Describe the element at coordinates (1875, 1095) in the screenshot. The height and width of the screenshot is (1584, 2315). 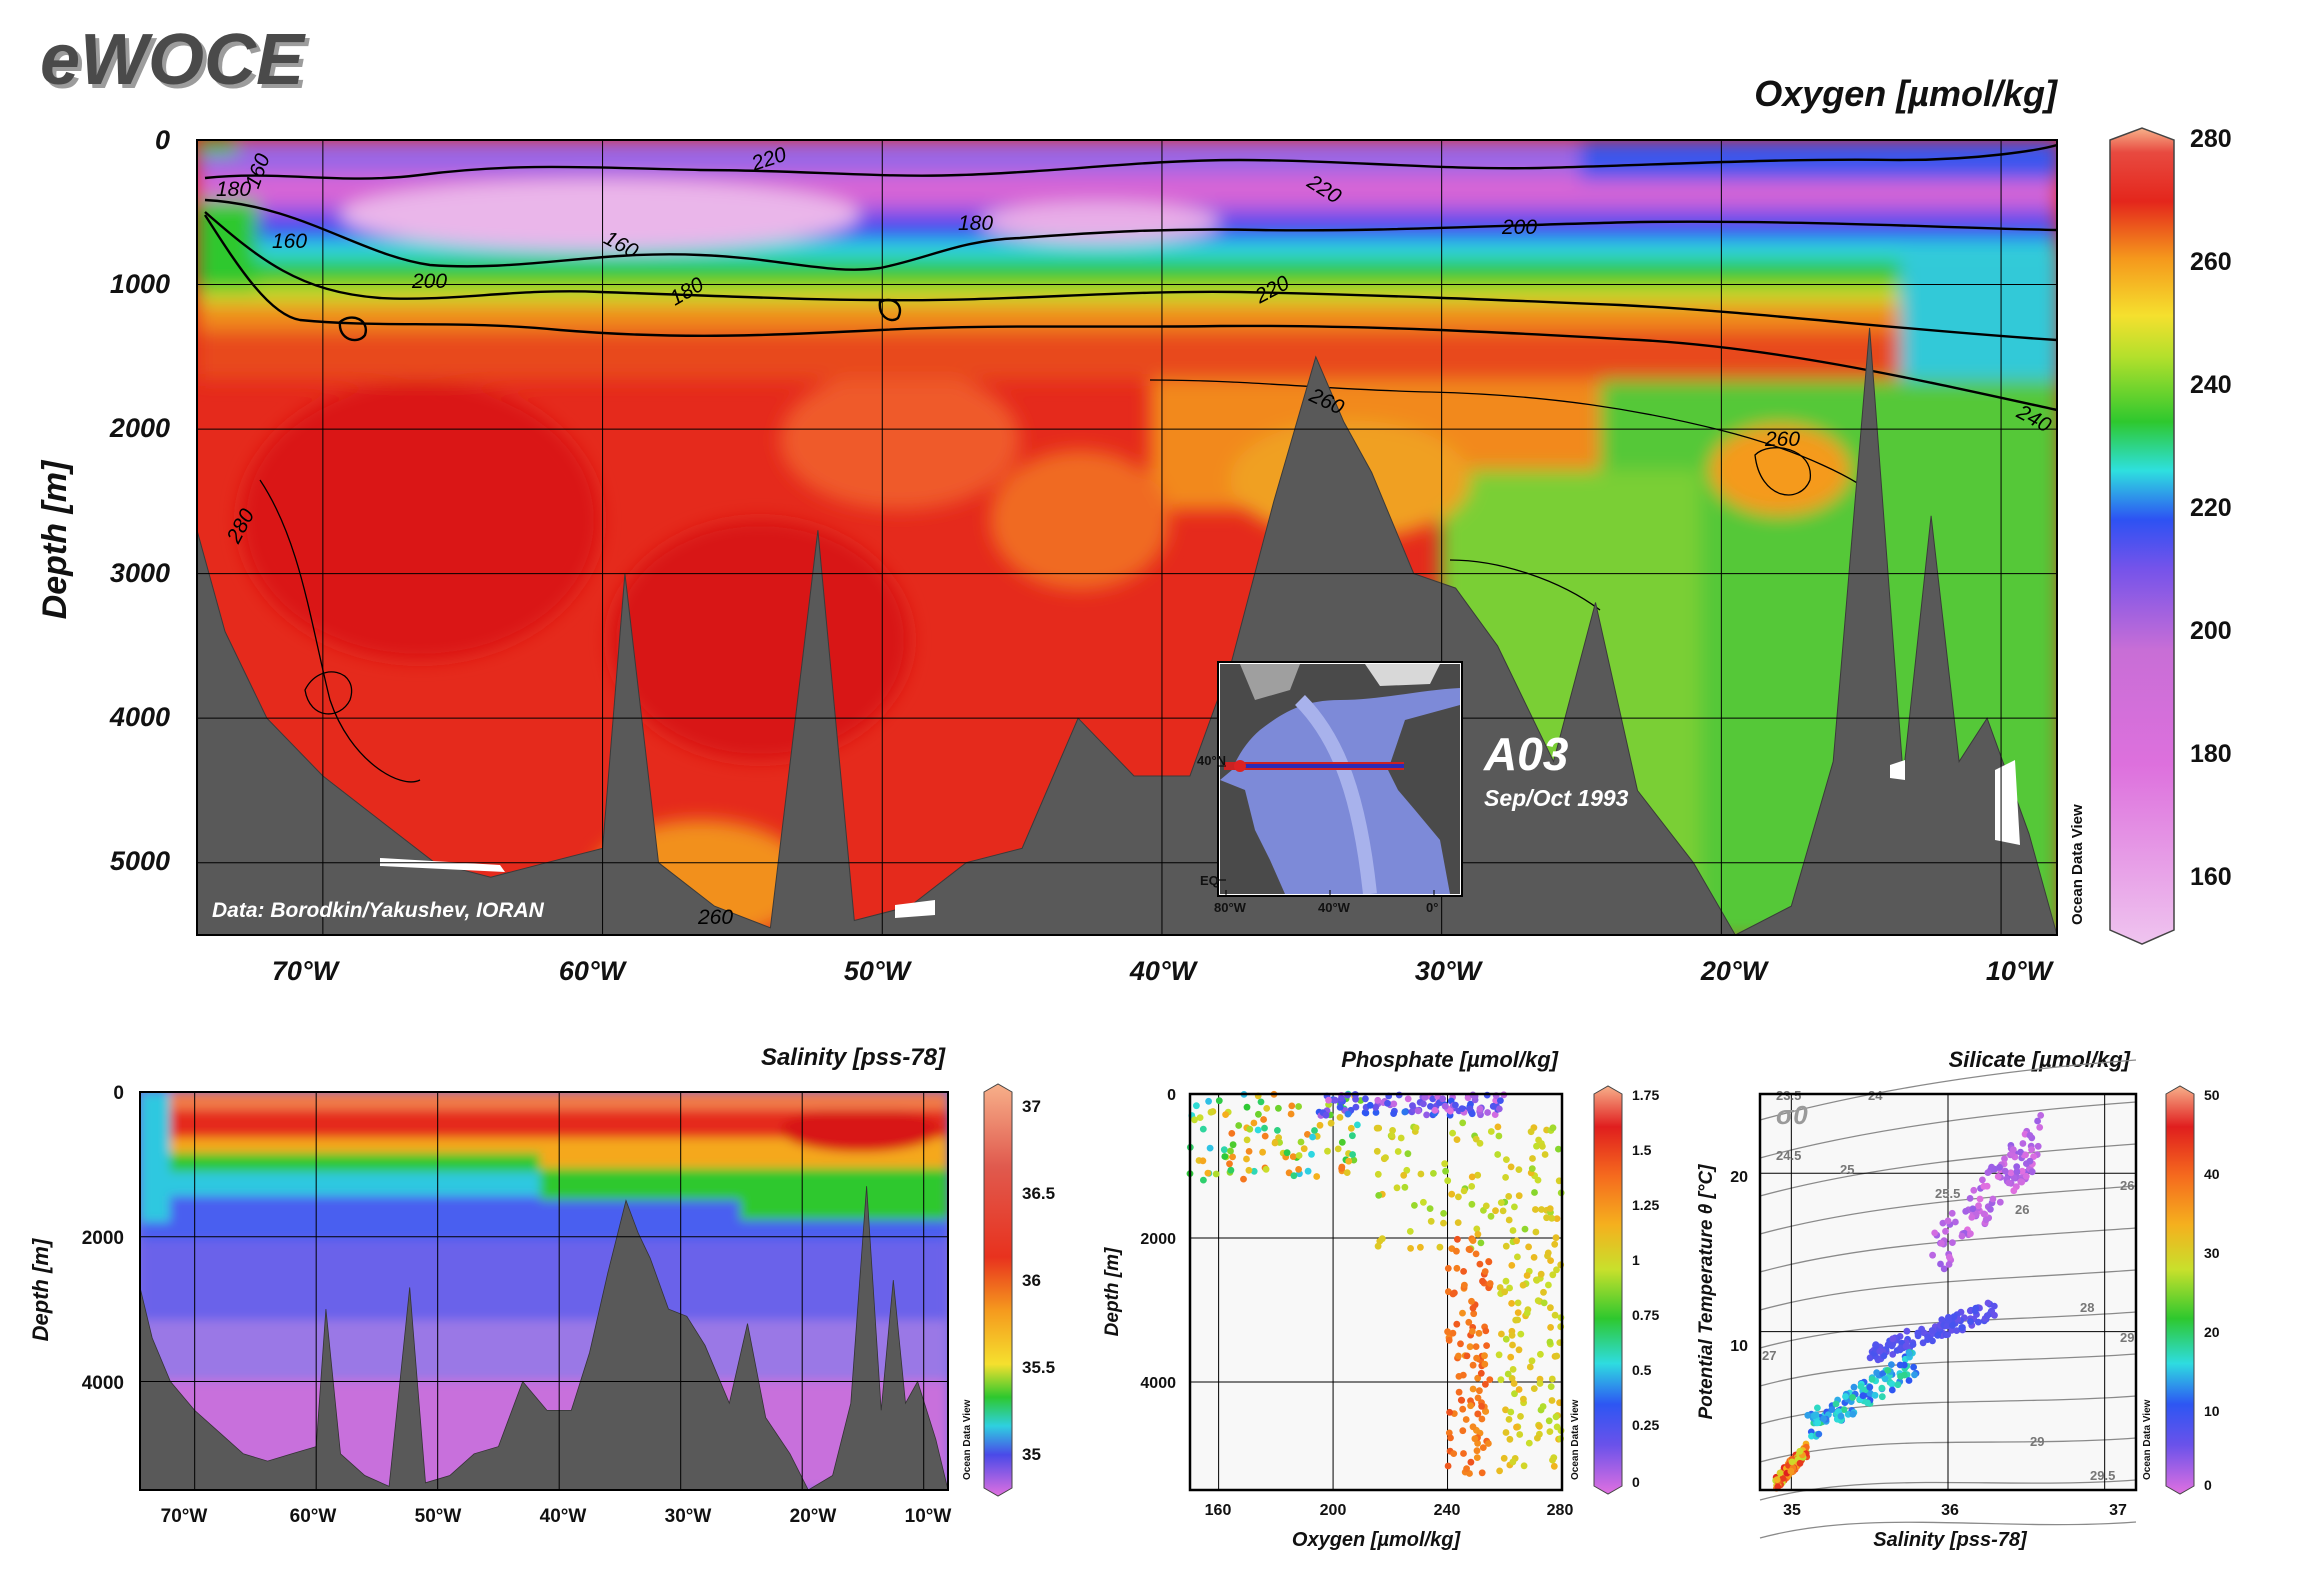
I see `isopycnal-label: 24` at that location.